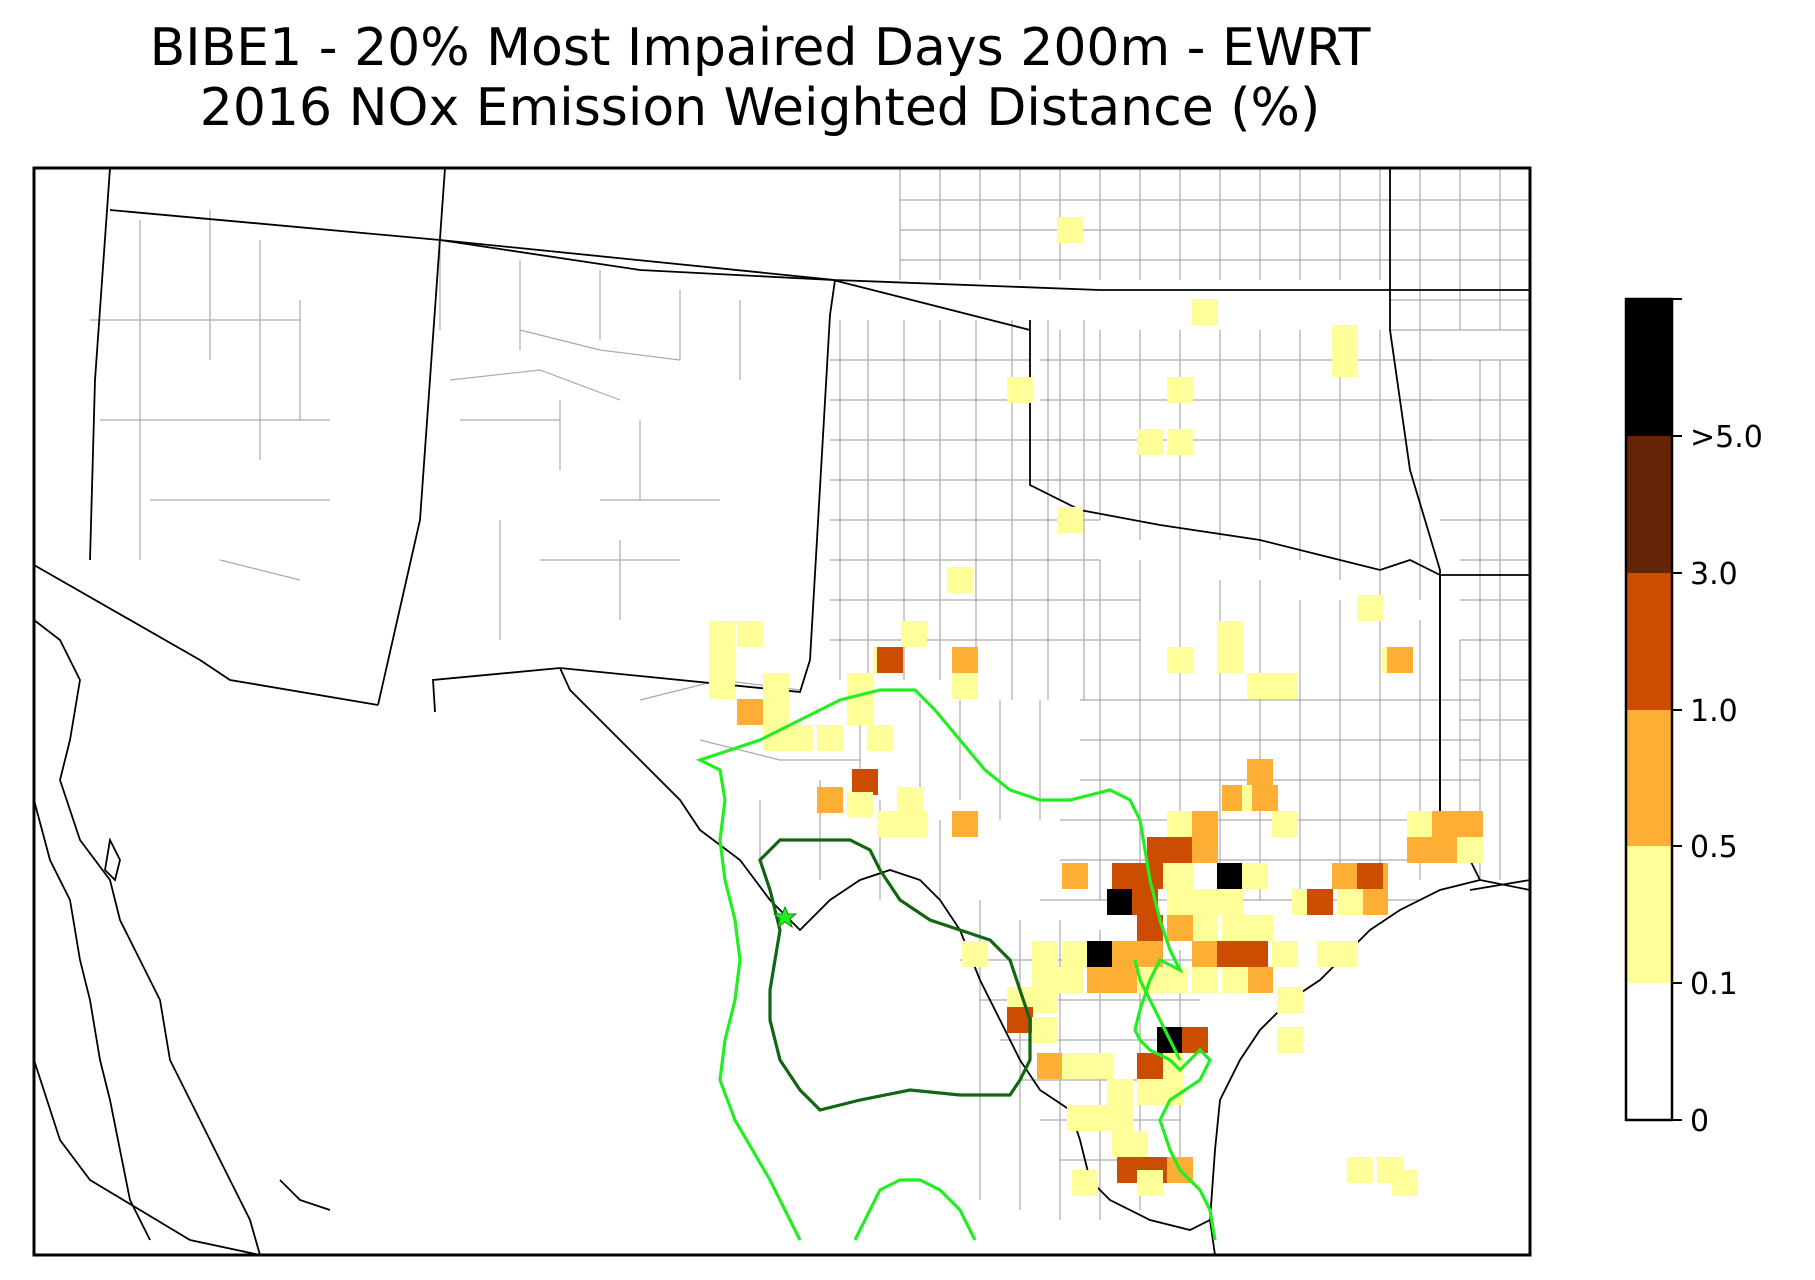  What do you see at coordinates (915, 1209) in the screenshot?
I see `trajectory-inner-light` at bounding box center [915, 1209].